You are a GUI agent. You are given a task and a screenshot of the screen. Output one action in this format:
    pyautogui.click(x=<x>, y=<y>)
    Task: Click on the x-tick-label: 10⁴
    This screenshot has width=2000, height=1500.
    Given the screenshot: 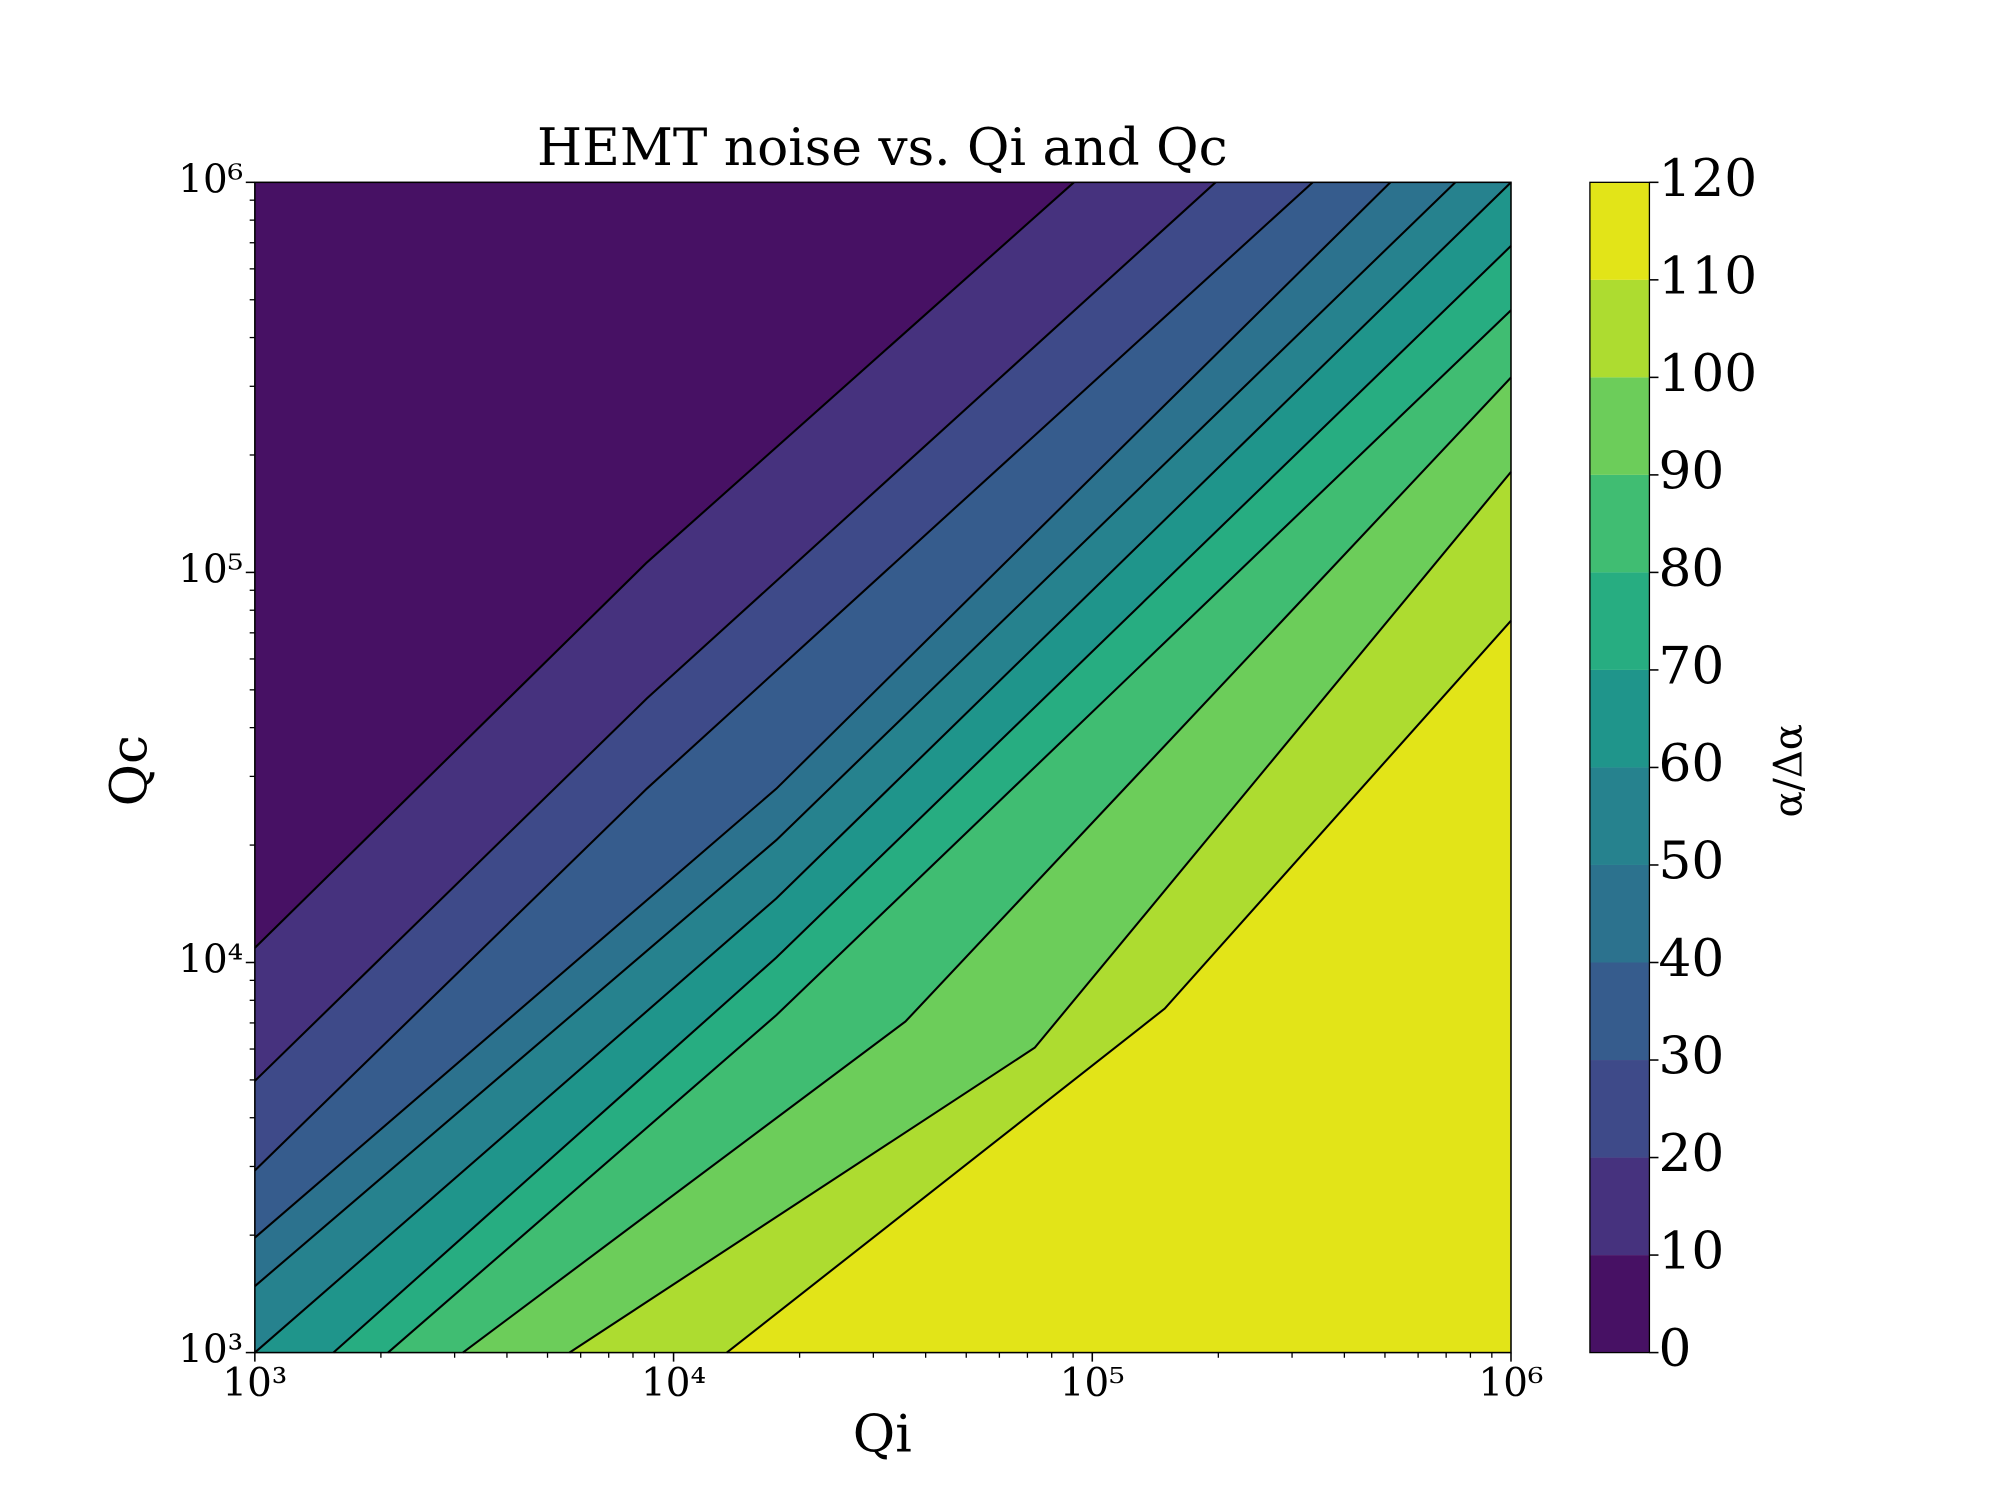 What is the action you would take?
    pyautogui.click(x=673, y=1383)
    